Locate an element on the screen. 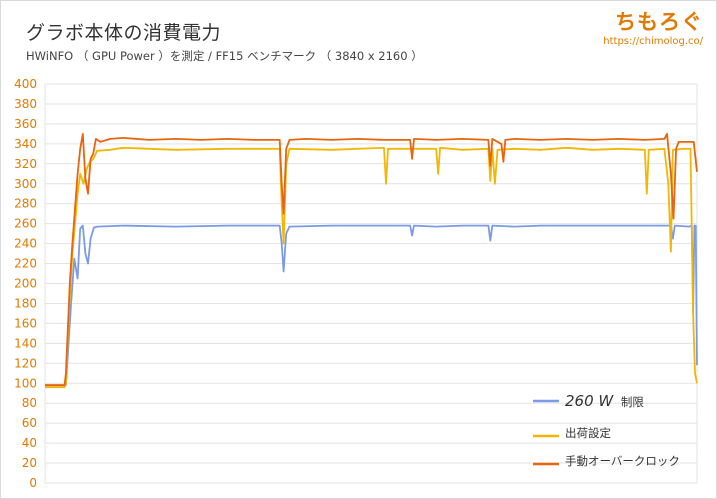 This screenshot has width=717, height=499. legend-label-oc: 手動オーバークロック is located at coordinates (622, 461).